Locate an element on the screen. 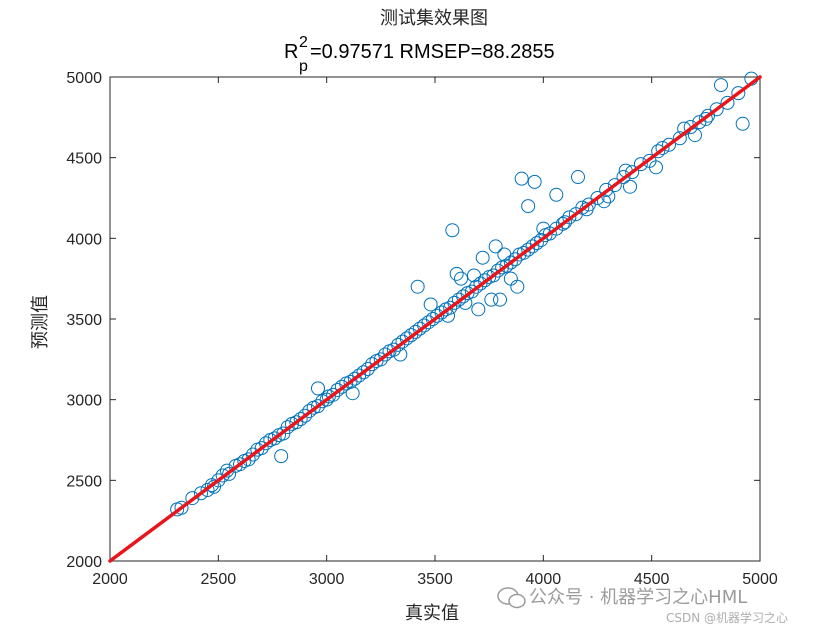  x-axis-label: 真实值 is located at coordinates (432, 613).